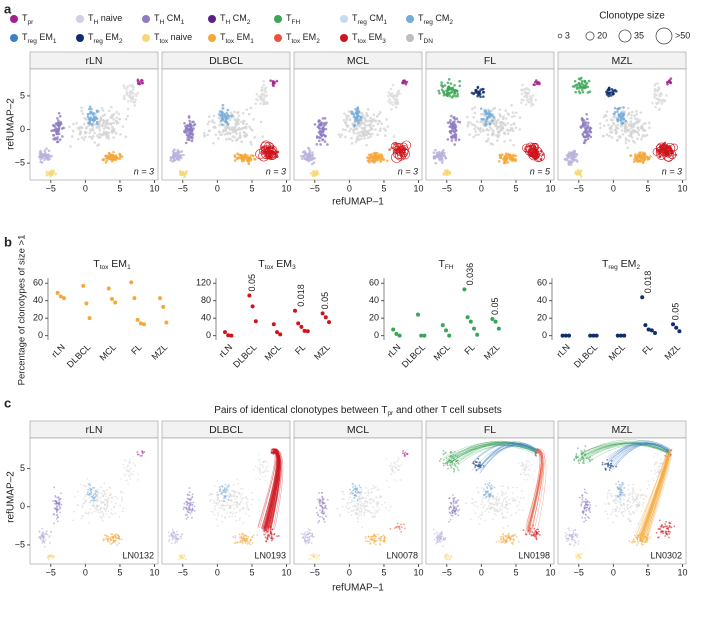  I want to click on x-tick-label: −5, so click(183, 572).